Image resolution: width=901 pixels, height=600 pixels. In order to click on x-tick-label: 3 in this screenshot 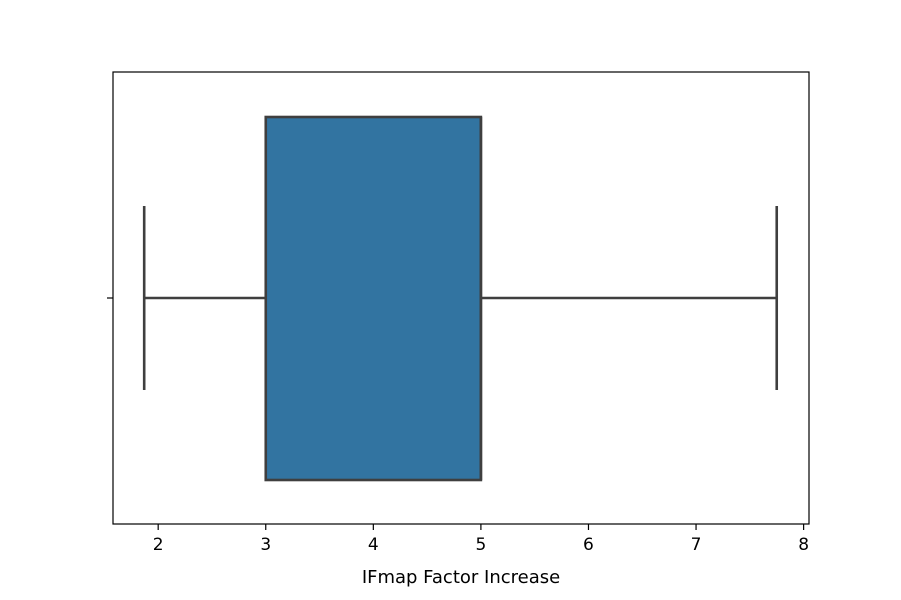, I will do `click(265, 545)`.